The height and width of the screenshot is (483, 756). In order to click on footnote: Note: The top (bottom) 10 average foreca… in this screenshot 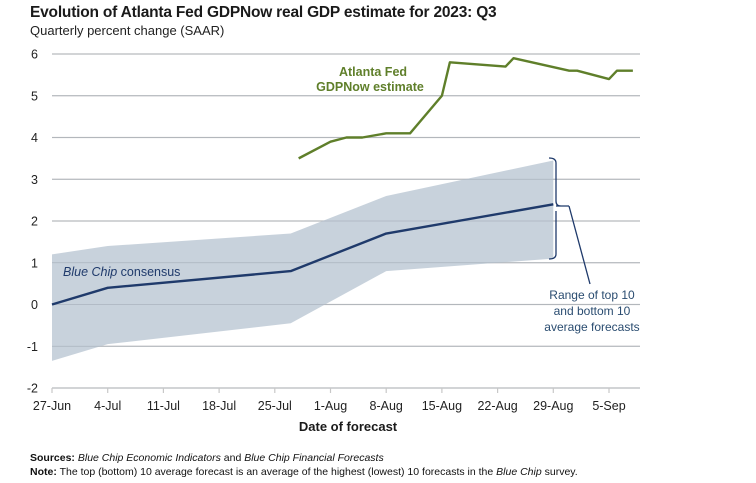, I will do `click(304, 472)`.